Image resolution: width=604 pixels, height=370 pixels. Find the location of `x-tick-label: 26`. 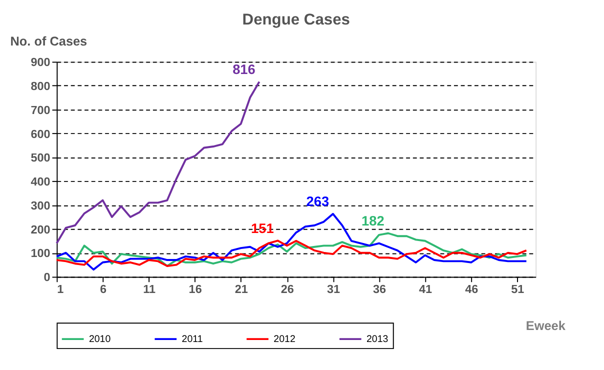

x-tick-label: 26 is located at coordinates (287, 289).